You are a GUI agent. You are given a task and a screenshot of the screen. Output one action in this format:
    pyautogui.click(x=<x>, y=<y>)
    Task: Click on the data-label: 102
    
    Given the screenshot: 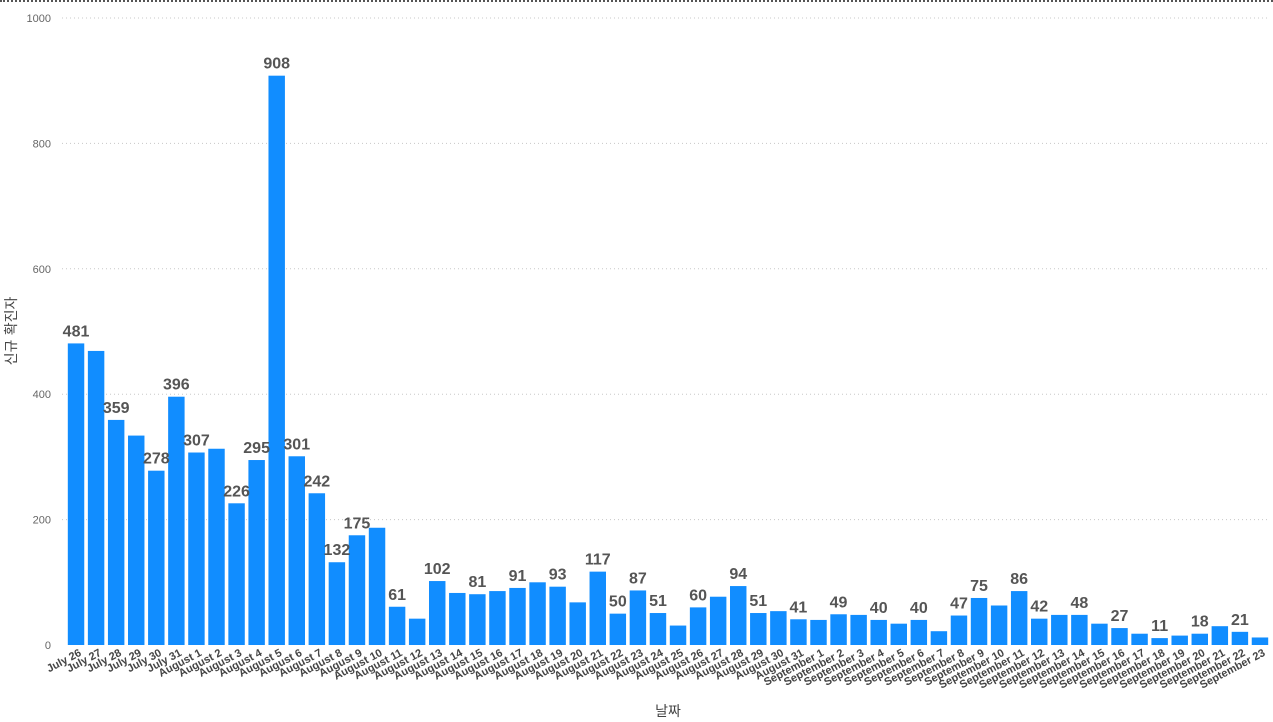 What is the action you would take?
    pyautogui.click(x=437, y=569)
    